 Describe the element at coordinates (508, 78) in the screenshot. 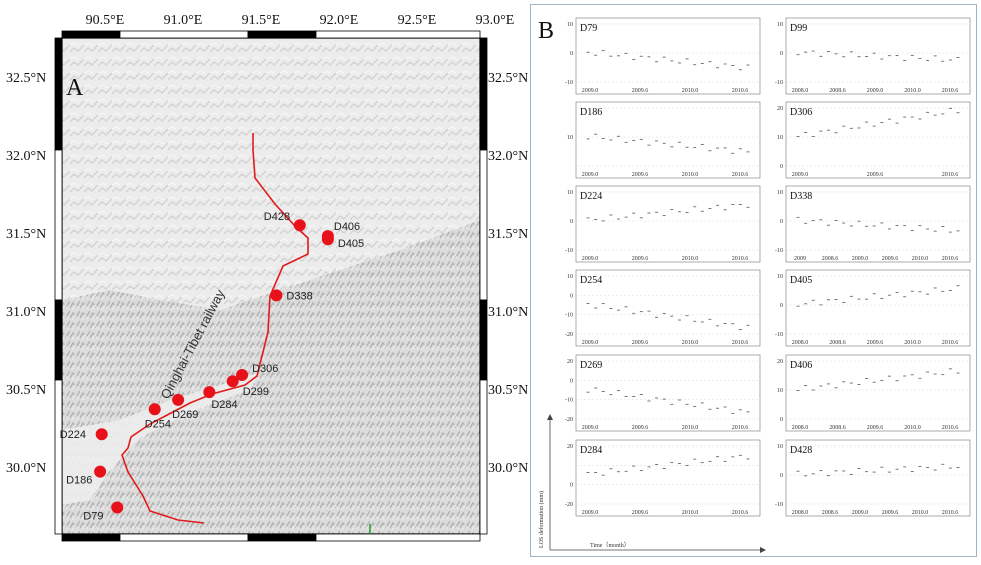

I see `lat-label-right: 32.5°N` at that location.